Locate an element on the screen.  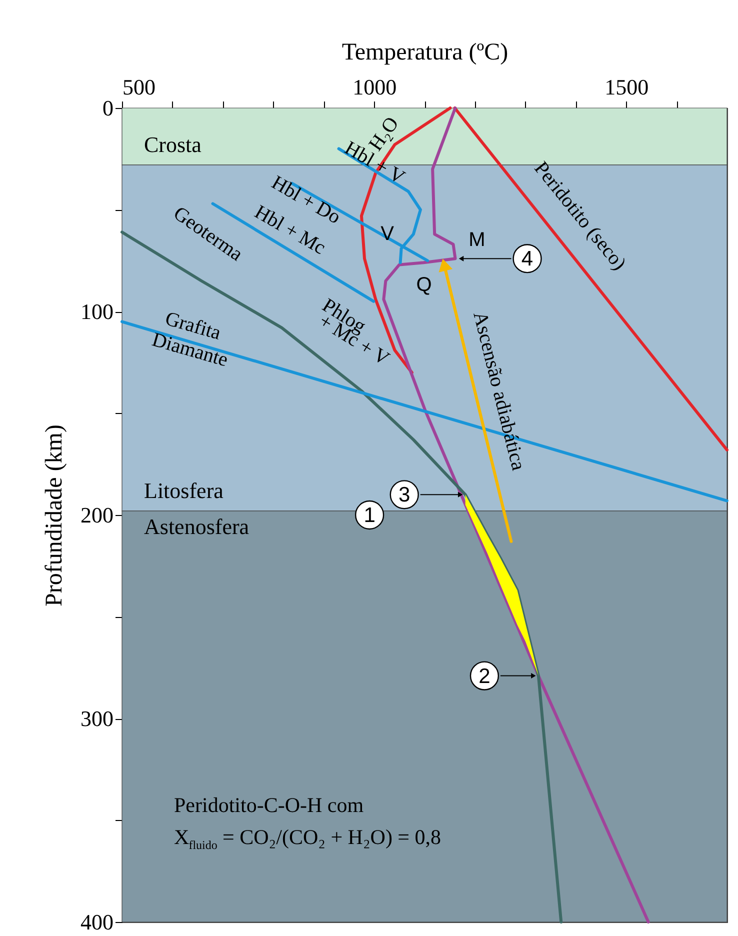
x-axis-title: Temperatura (ºC) is located at coordinates (425, 53).